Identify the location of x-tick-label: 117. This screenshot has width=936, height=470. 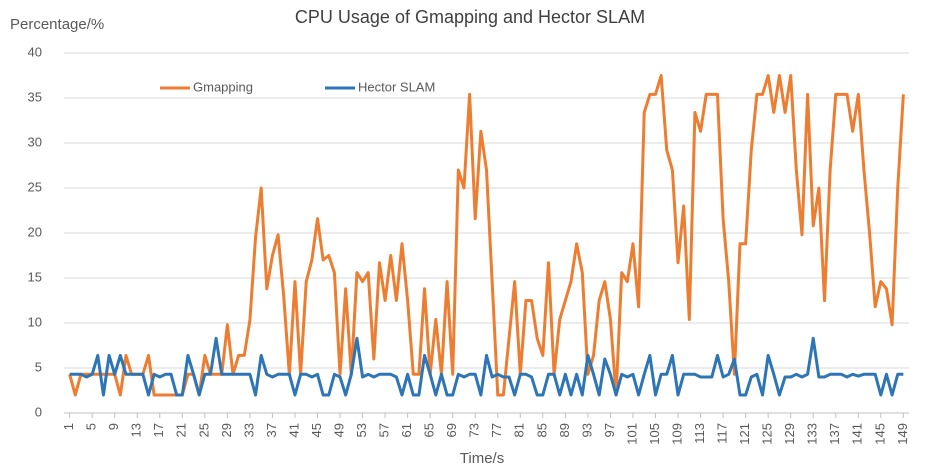
(722, 433).